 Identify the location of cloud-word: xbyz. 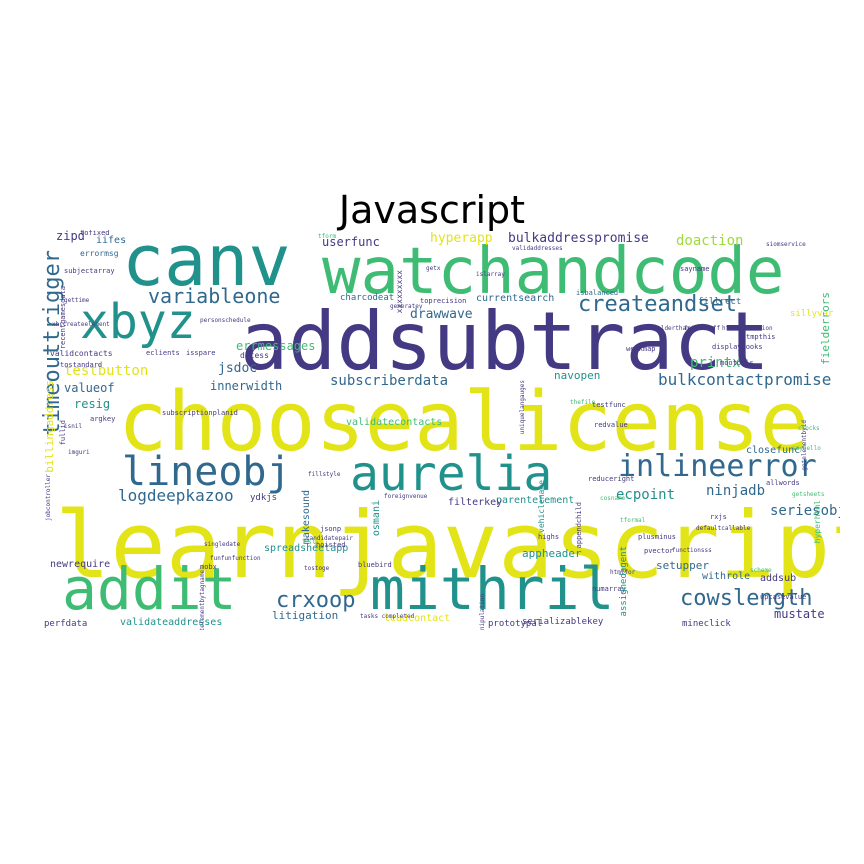
(138, 322).